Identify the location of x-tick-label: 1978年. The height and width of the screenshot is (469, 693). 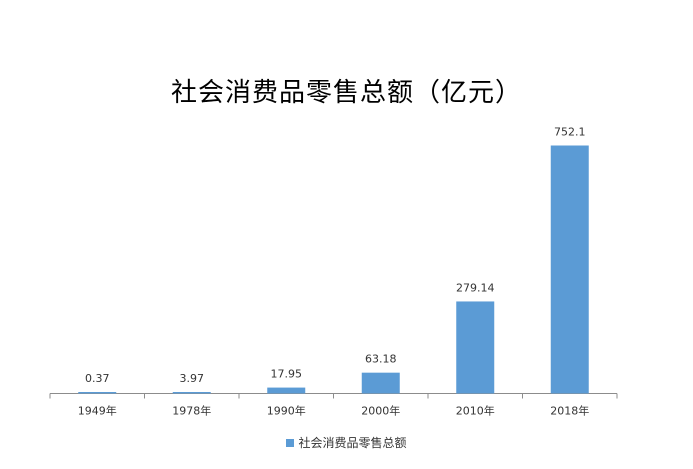
(191, 411).